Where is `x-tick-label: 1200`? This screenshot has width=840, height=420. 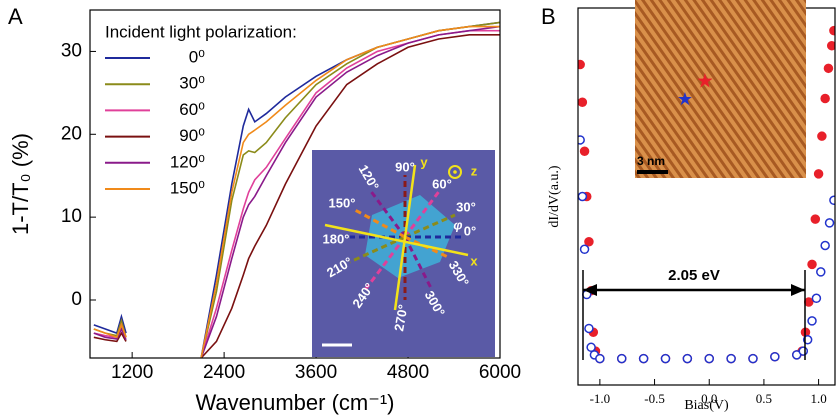 x-tick-label: 1200 is located at coordinates (132, 372).